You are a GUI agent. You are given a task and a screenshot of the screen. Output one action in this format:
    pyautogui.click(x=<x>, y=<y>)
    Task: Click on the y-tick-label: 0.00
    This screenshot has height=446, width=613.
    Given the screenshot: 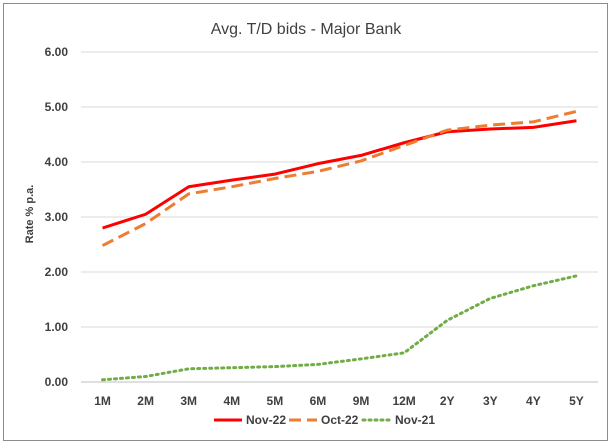 What is the action you would take?
    pyautogui.click(x=57, y=382)
    